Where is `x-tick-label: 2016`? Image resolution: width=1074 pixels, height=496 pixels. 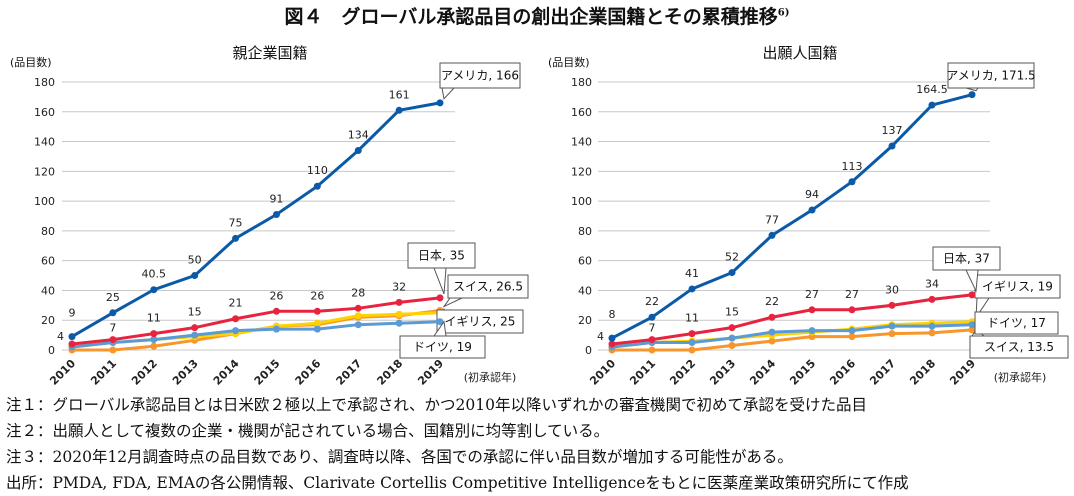
x-tick-label: 2016 is located at coordinates (842, 372).